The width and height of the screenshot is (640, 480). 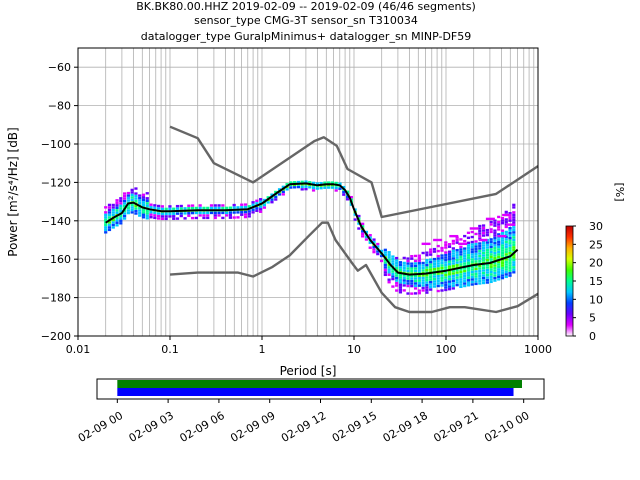 I want to click on title-line-2: sensor_type CMG-3T sensor_sn T310034, so click(x=306, y=20).